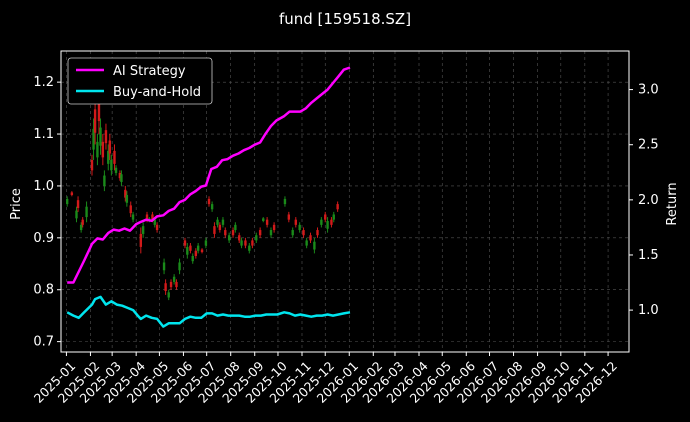  I want to click on y-right-tick-label: 2.0, so click(648, 200).